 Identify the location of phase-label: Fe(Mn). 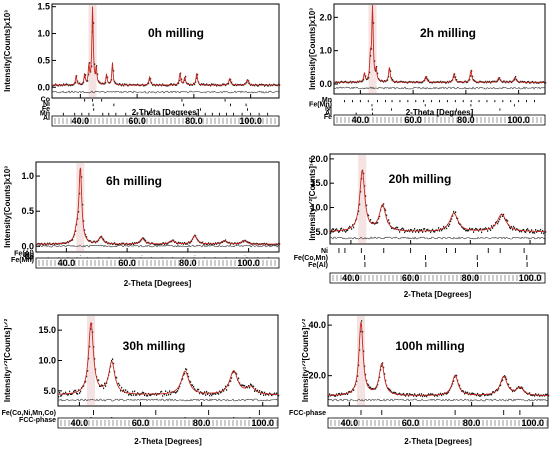
(320, 104).